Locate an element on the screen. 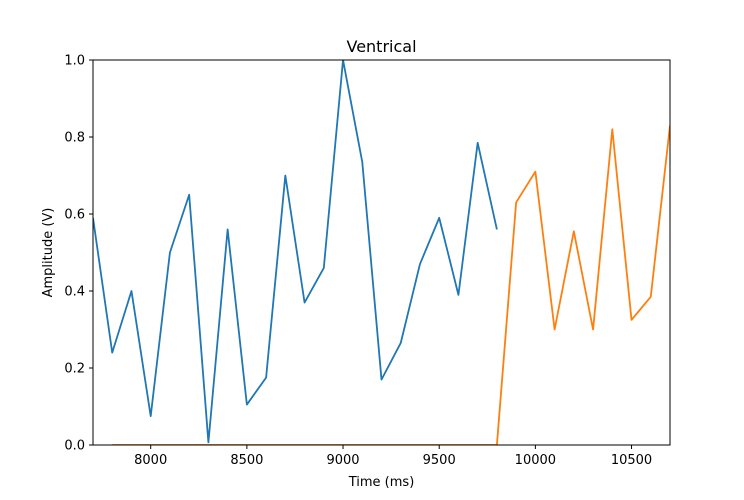 This screenshot has width=744, height=500. x-tick-label: 8500 is located at coordinates (246, 460).